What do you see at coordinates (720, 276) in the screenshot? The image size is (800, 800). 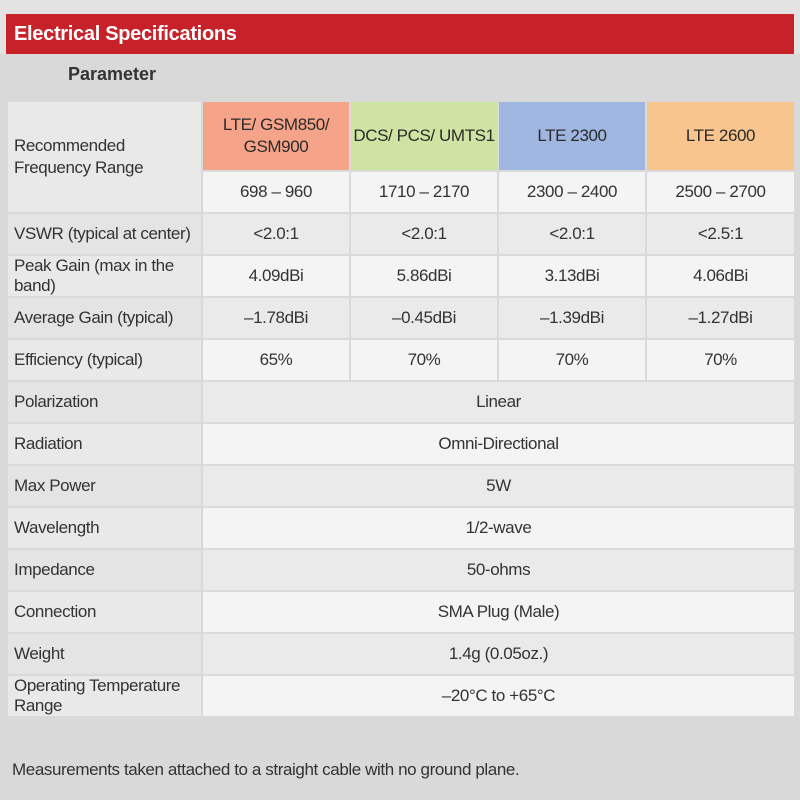 I see `cell-value: 4.06dBi` at bounding box center [720, 276].